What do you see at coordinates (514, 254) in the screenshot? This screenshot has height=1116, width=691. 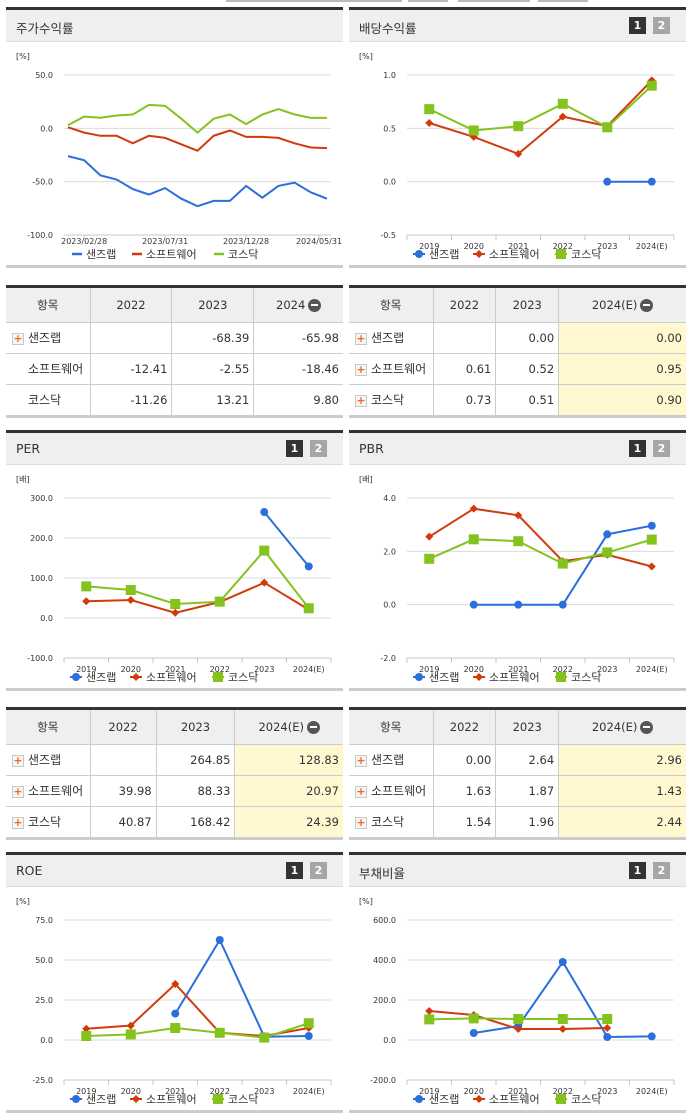 I see `legend-label: 소프트웨어` at bounding box center [514, 254].